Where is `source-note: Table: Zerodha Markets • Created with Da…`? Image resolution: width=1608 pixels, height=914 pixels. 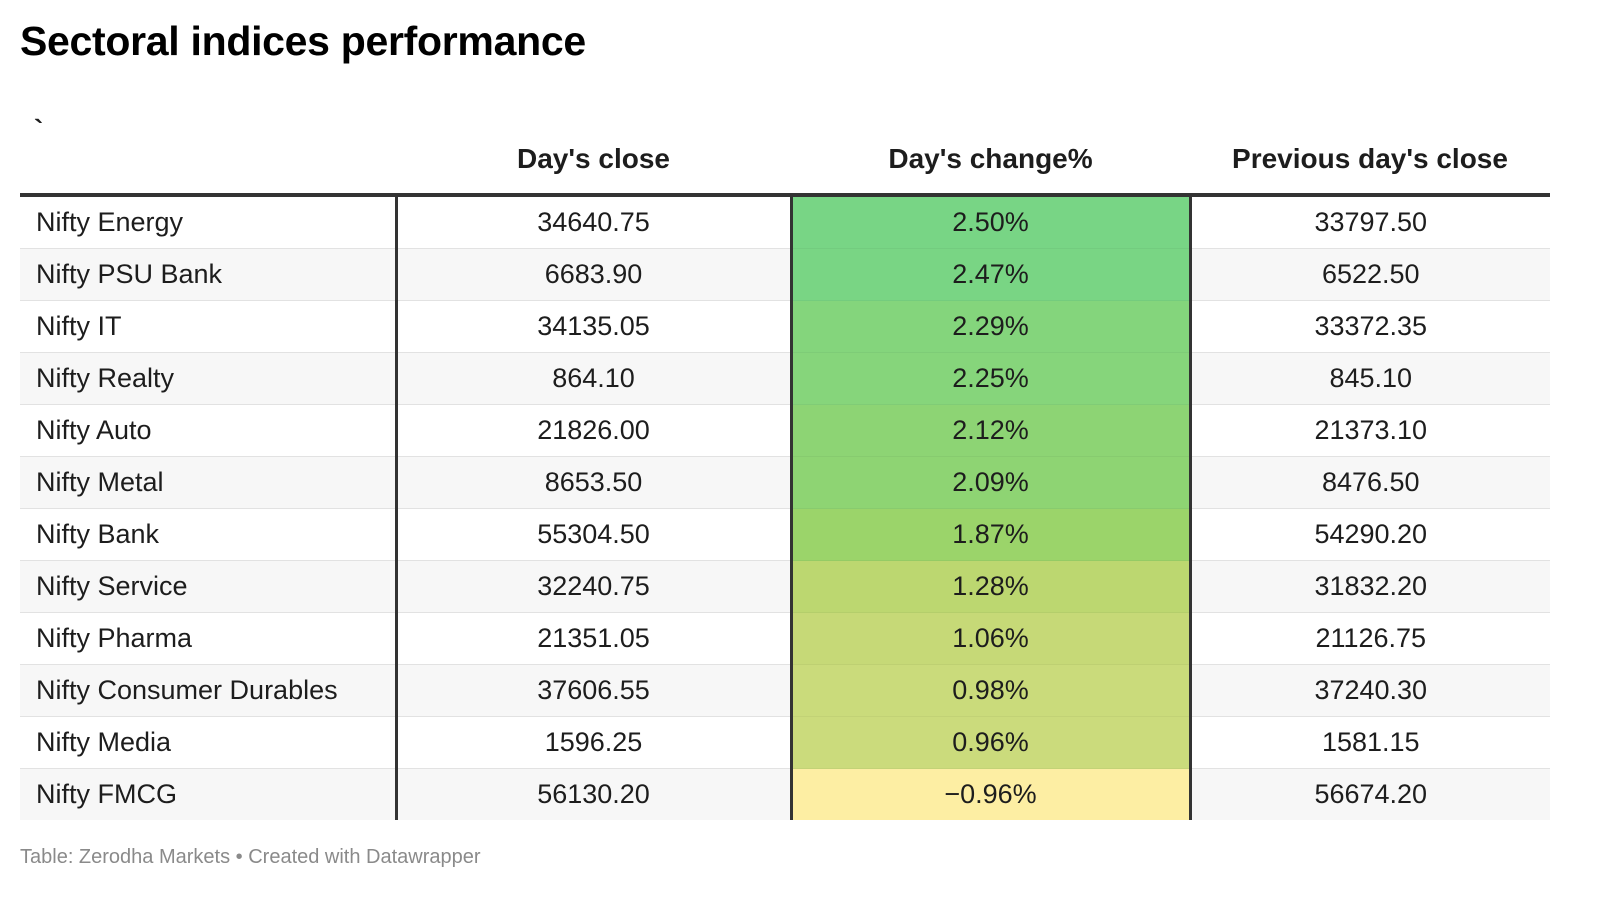 source-note: Table: Zerodha Markets • Created with Da… is located at coordinates (250, 857).